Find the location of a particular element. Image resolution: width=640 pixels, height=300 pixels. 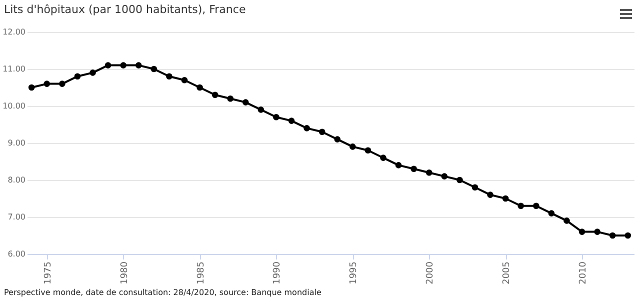

y-tick-label: 7.00 is located at coordinates (17, 217).